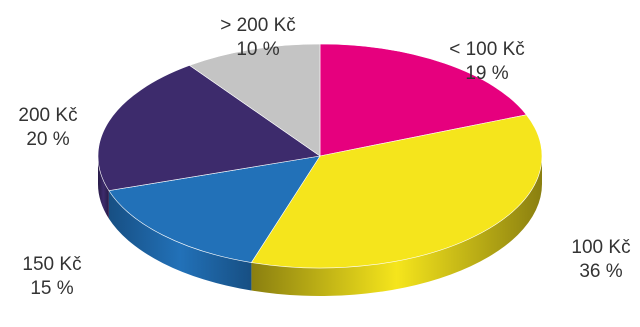 The image size is (640, 327). Describe the element at coordinates (47, 128) in the screenshot. I see `slice-label-200: 200 Kč 20 %` at that location.